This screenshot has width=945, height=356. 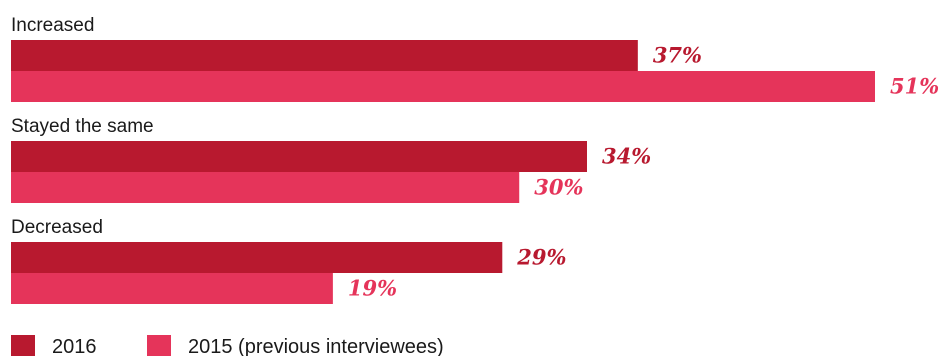 What do you see at coordinates (443, 86) in the screenshot?
I see `bar-increased-2015` at bounding box center [443, 86].